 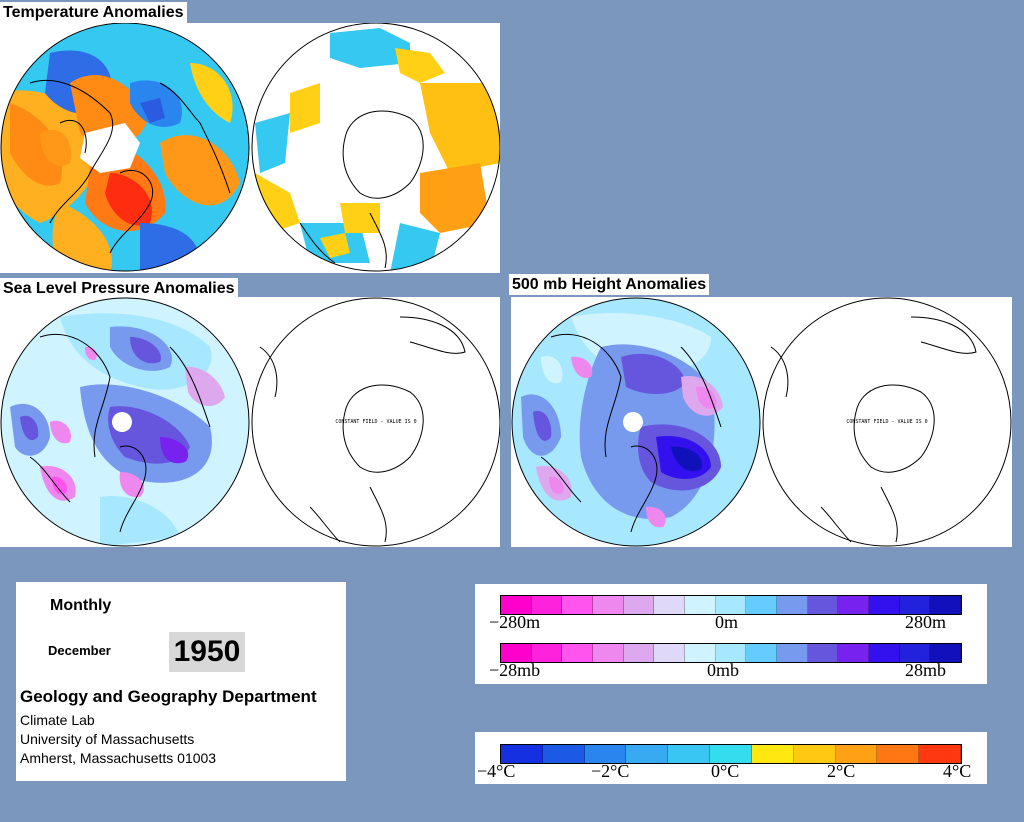 What do you see at coordinates (725, 771) in the screenshot?
I see `temp-label-zero: 0°C` at bounding box center [725, 771].